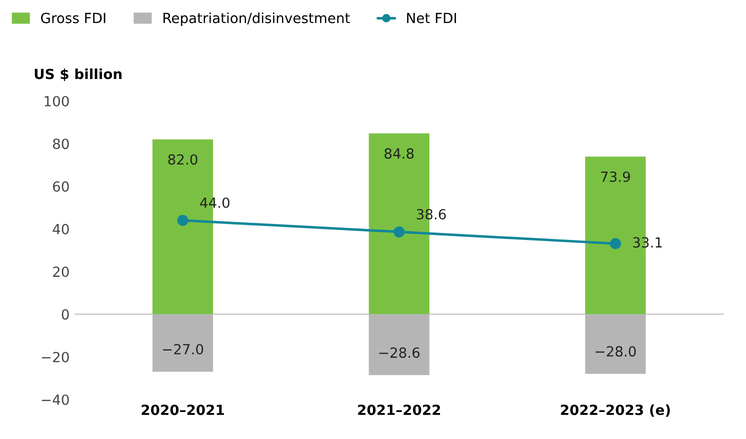  I want to click on x-tick-label: 2021–2022, so click(399, 410).